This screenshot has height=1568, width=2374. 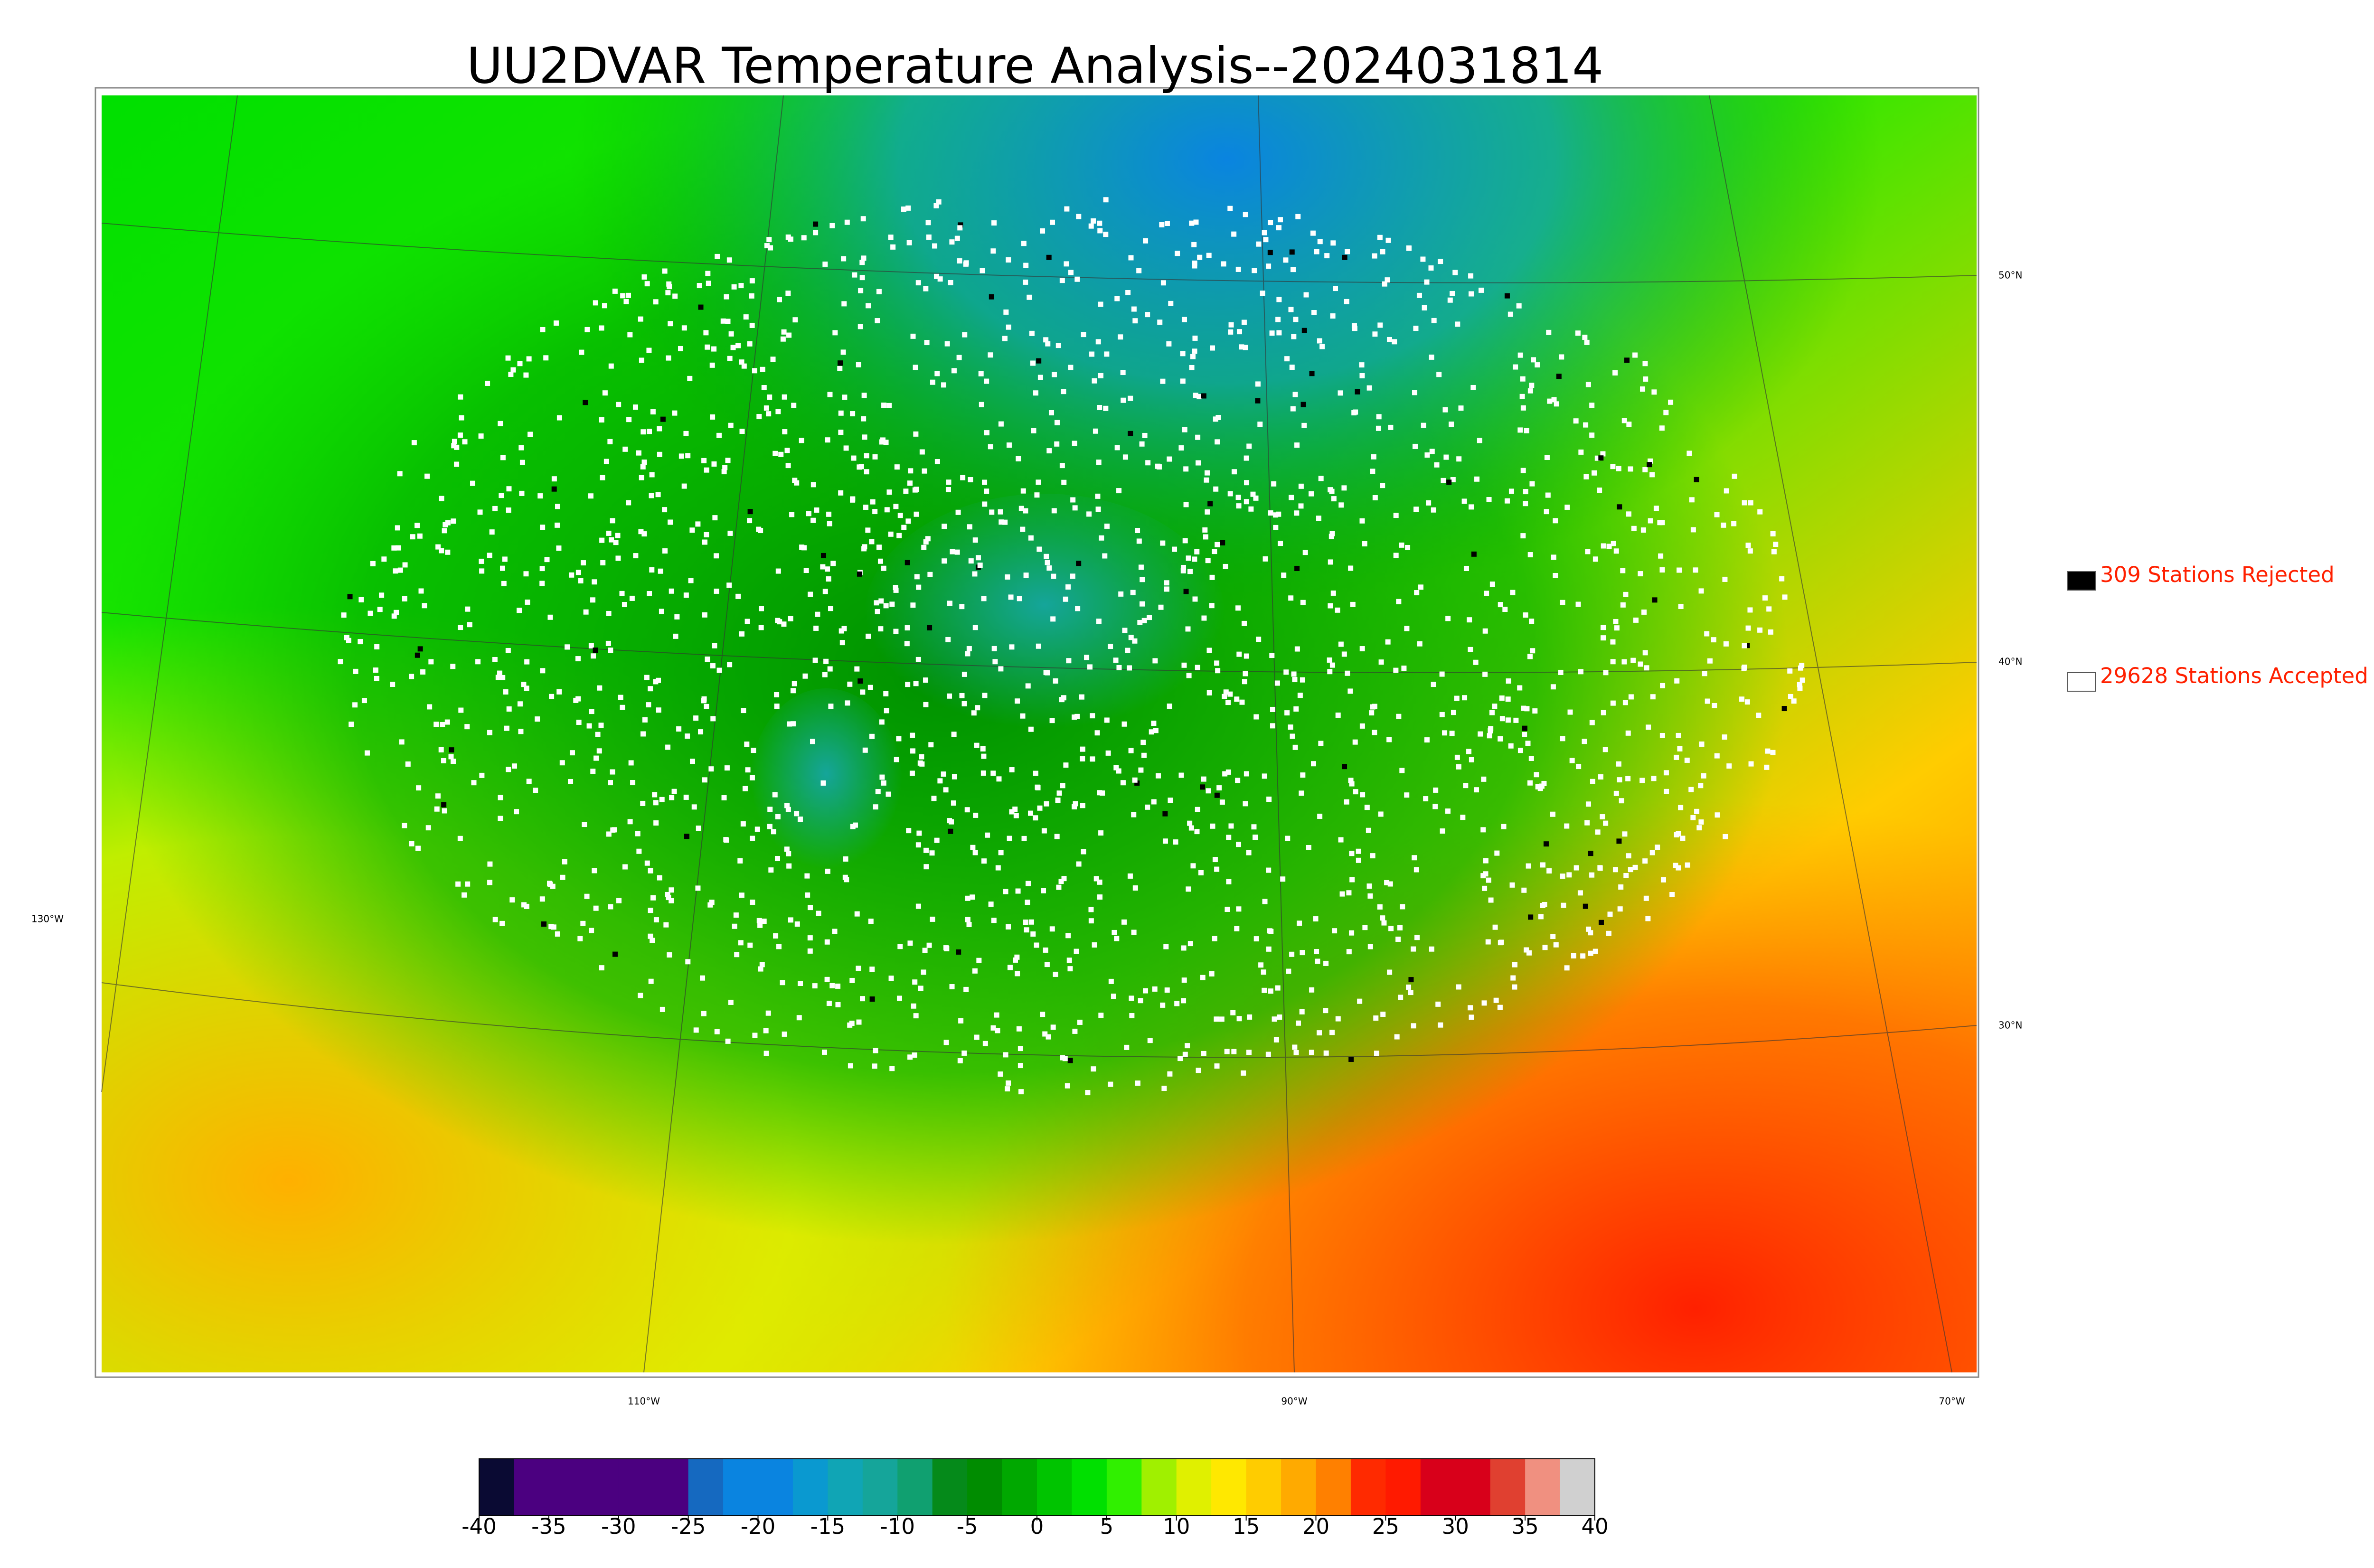 I want to click on colorbar-segment, so click(x=1473, y=1488).